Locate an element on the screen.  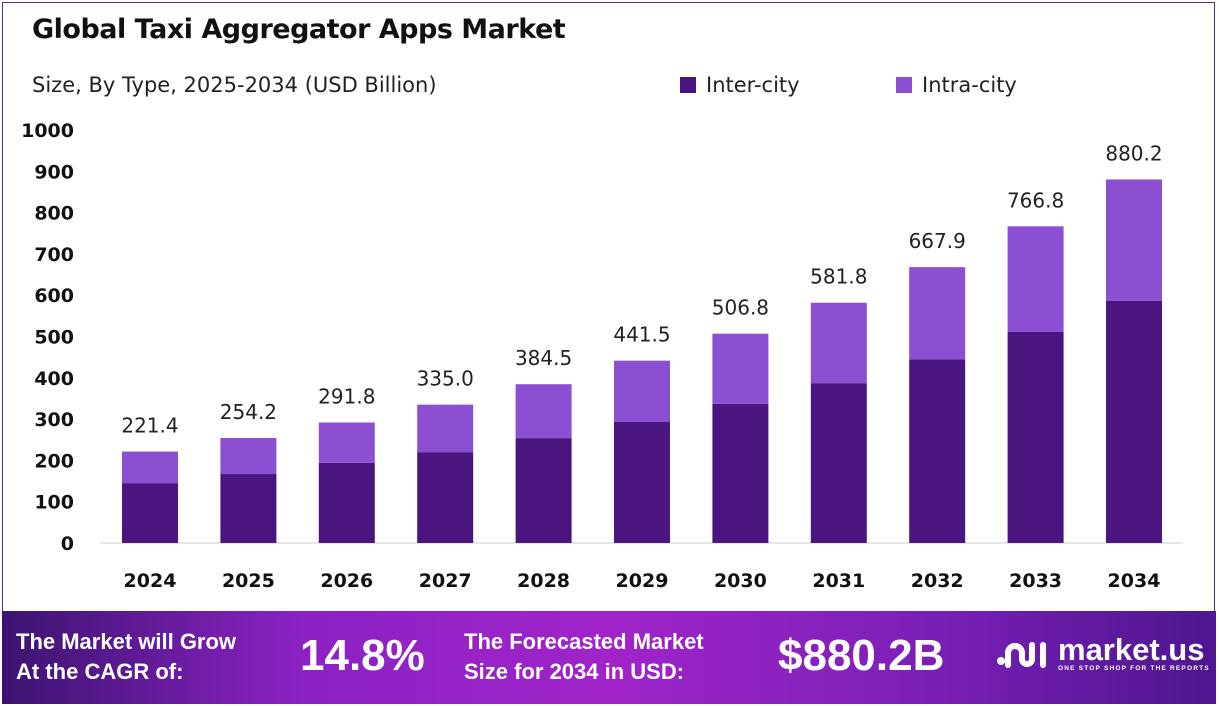
legend-item-inter-city: Inter-city is located at coordinates (740, 85).